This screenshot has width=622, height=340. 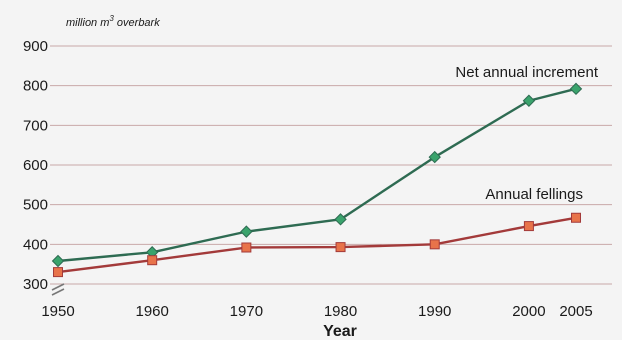 I want to click on axis-break-mark, so click(x=58, y=289).